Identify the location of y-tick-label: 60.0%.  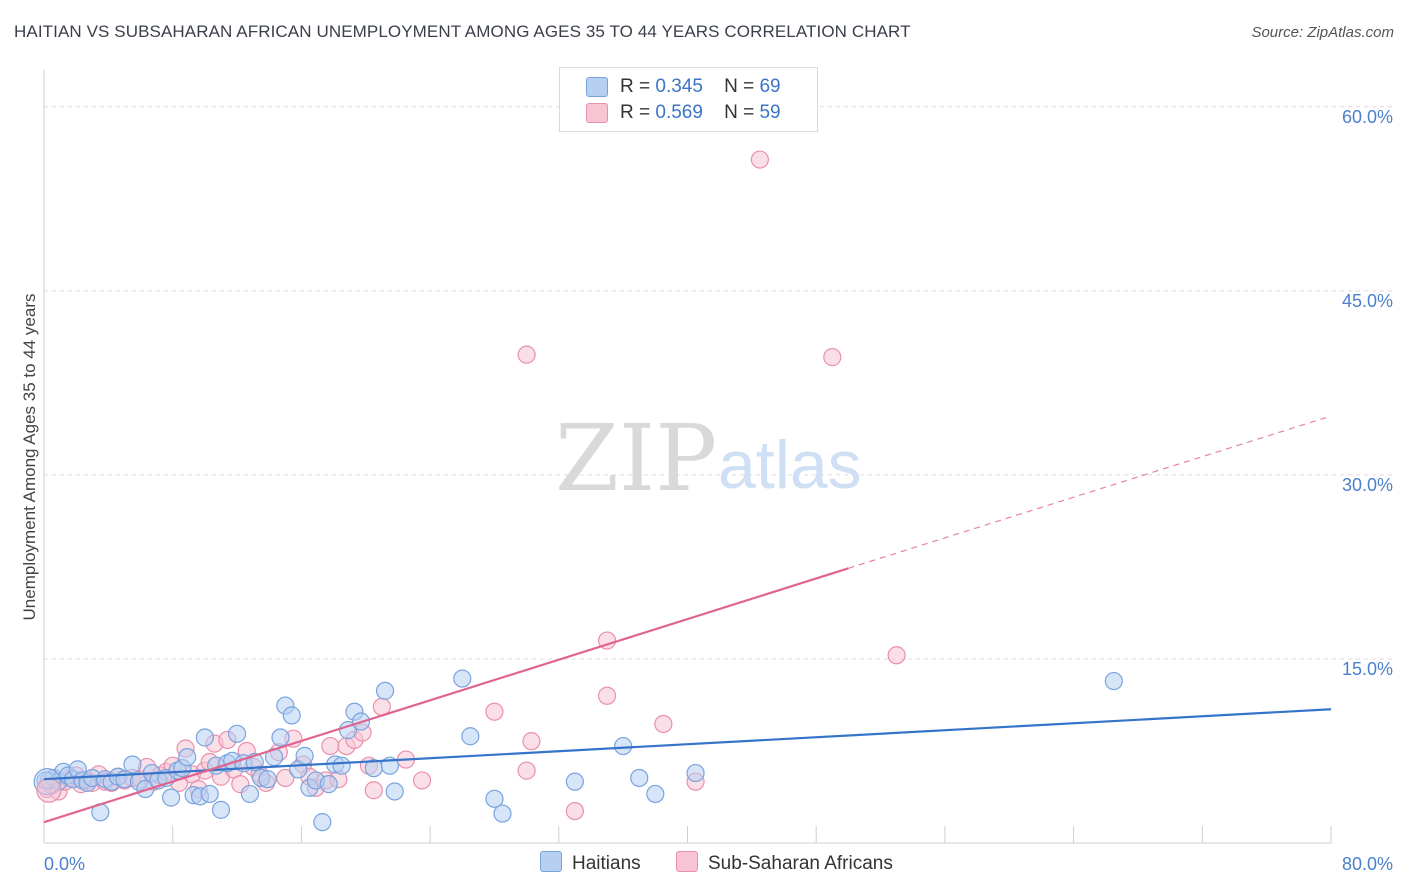
(1367, 117).